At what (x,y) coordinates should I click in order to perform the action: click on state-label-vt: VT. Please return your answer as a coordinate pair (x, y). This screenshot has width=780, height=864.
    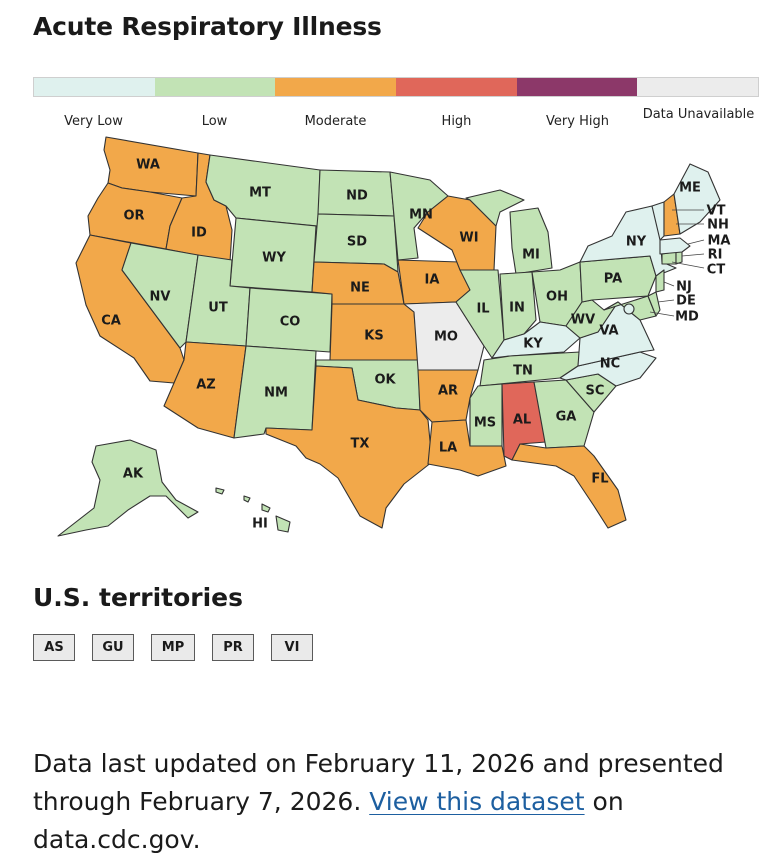
    Looking at the image, I should click on (716, 211).